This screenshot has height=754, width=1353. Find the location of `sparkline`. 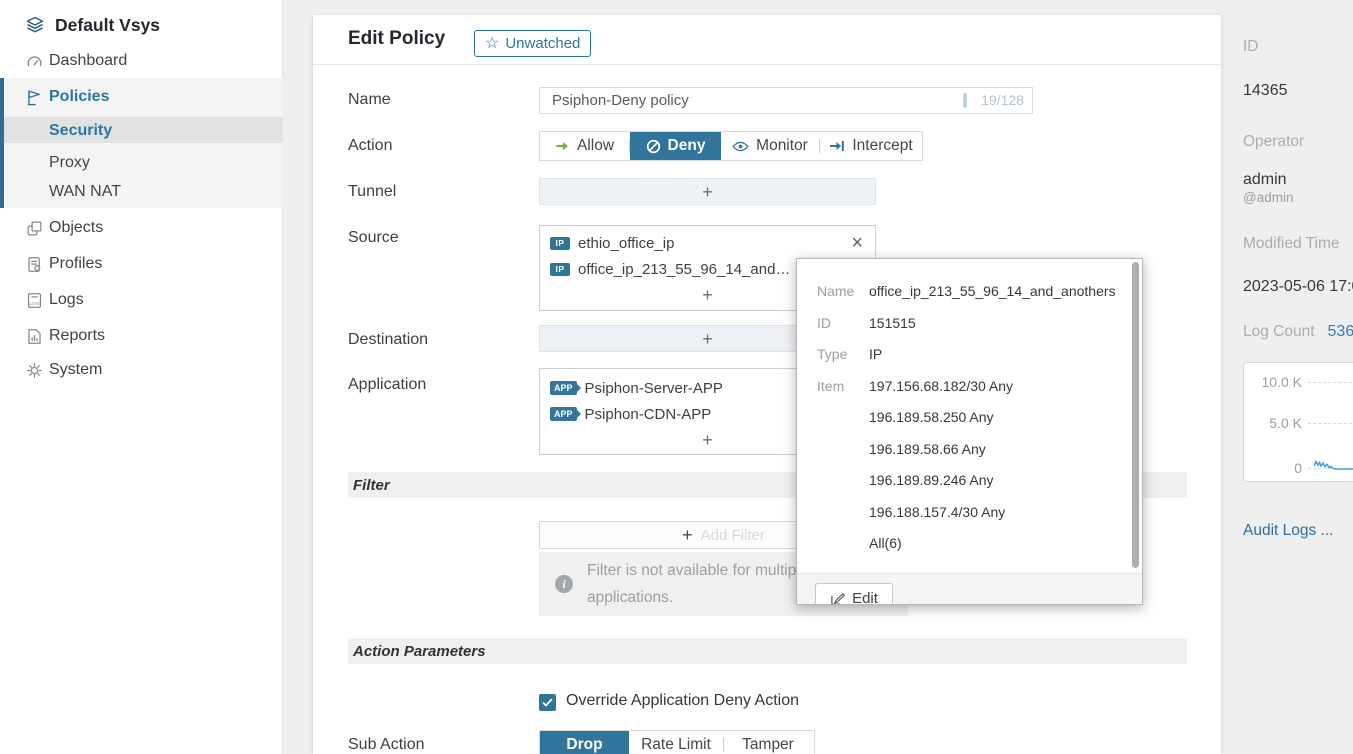

sparkline is located at coordinates (1333, 464).